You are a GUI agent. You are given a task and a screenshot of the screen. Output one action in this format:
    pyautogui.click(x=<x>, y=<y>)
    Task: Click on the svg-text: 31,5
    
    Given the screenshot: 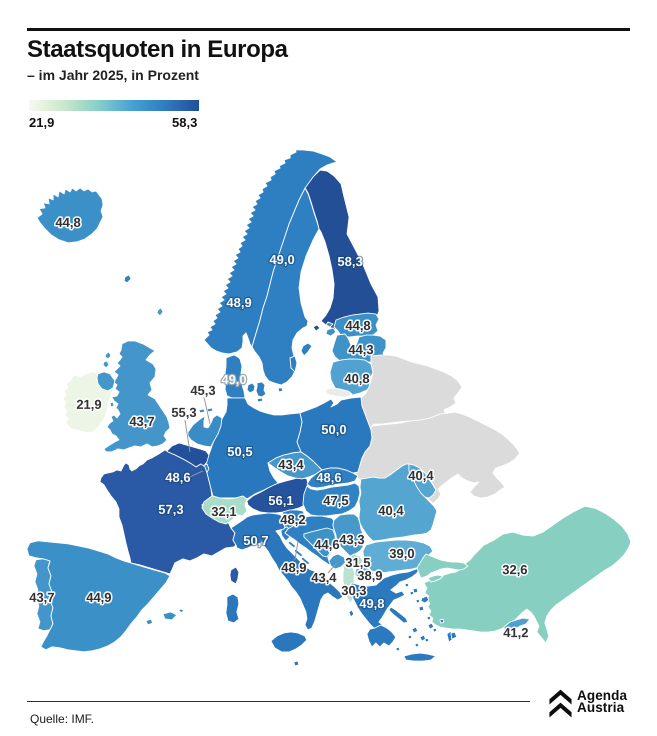 What is the action you would take?
    pyautogui.click(x=357, y=562)
    